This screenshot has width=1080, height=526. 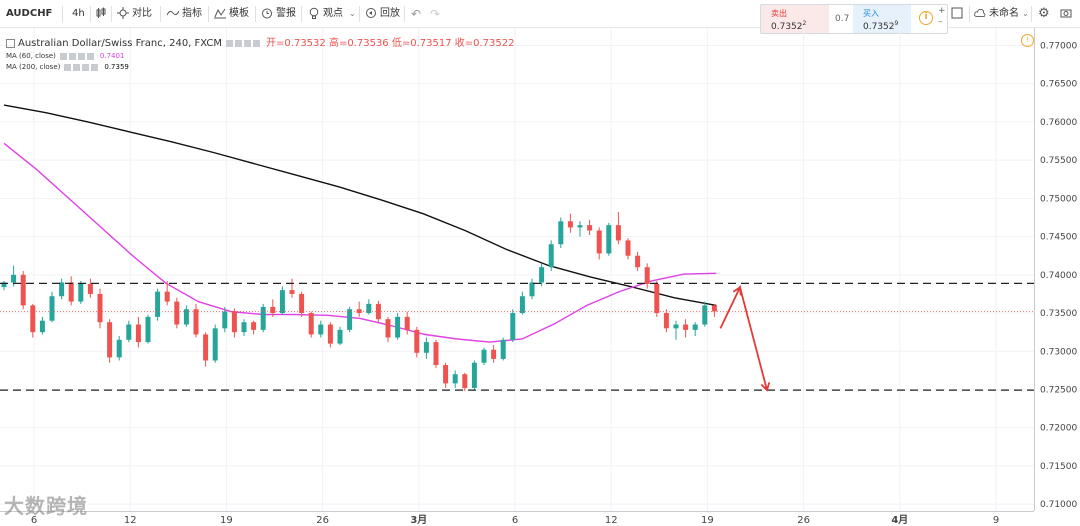 I want to click on indicators-button: 指标, so click(x=184, y=14).